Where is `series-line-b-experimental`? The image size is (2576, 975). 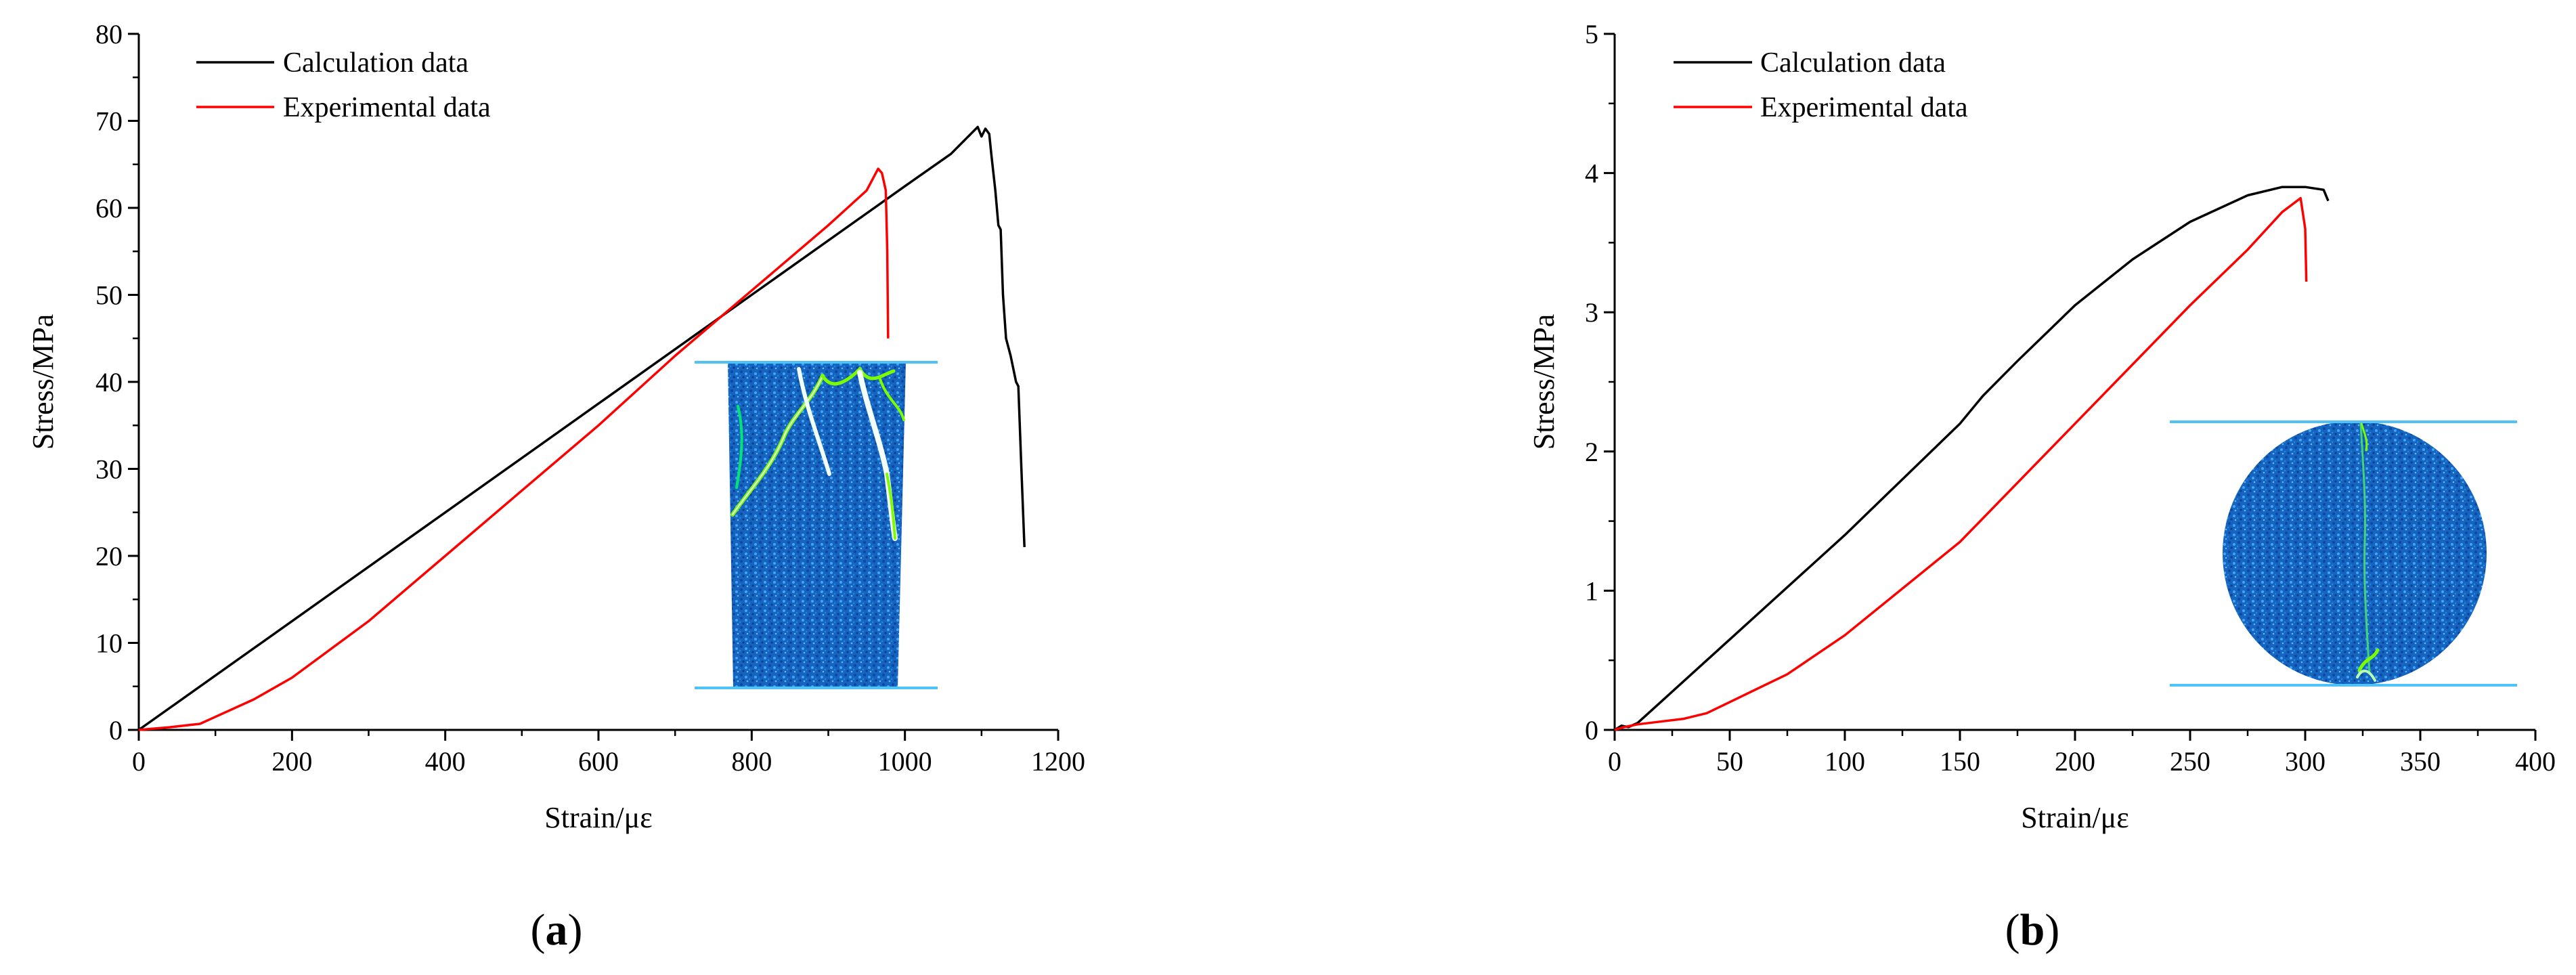 series-line-b-experimental is located at coordinates (1961, 464).